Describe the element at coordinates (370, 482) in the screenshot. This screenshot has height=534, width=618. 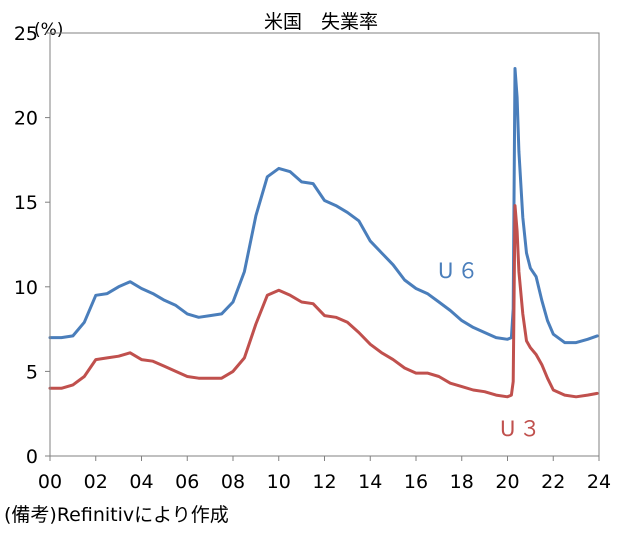
I see `x-tick-label-7: 14` at that location.